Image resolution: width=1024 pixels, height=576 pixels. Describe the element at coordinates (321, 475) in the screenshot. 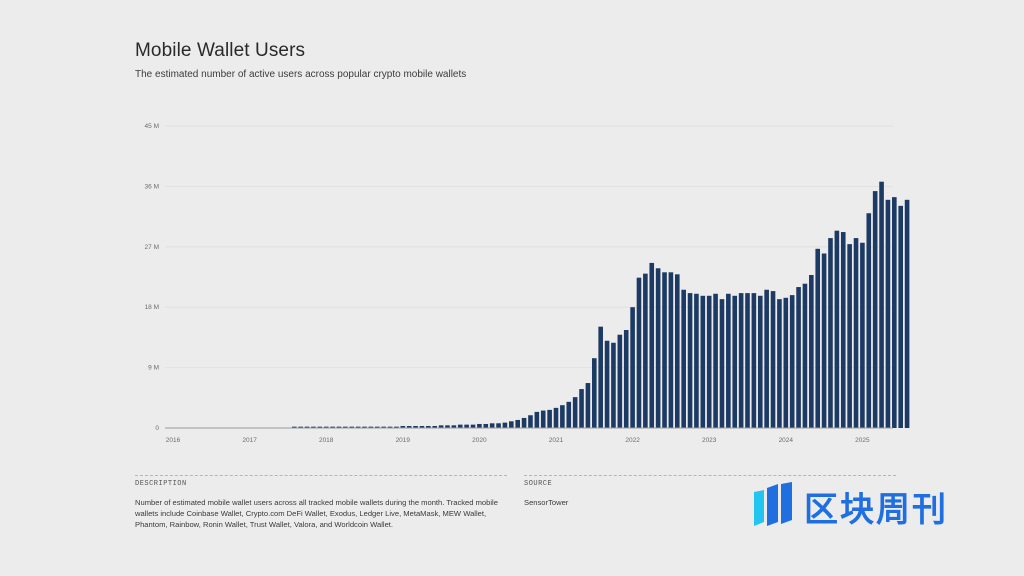

I see `description-divider` at that location.